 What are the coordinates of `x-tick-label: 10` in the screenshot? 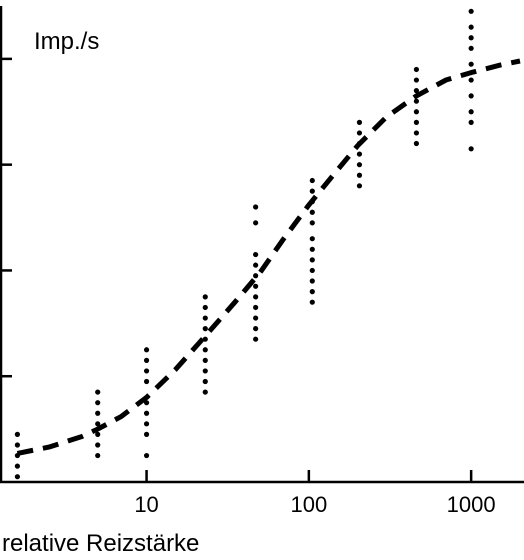 It's located at (146, 504).